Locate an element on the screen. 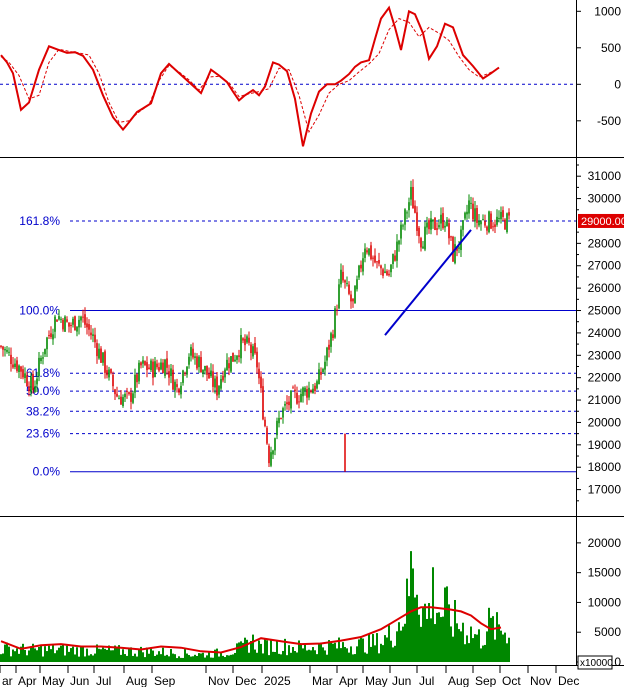 The image size is (624, 687). x-axis-label: Jul is located at coordinates (103, 680).